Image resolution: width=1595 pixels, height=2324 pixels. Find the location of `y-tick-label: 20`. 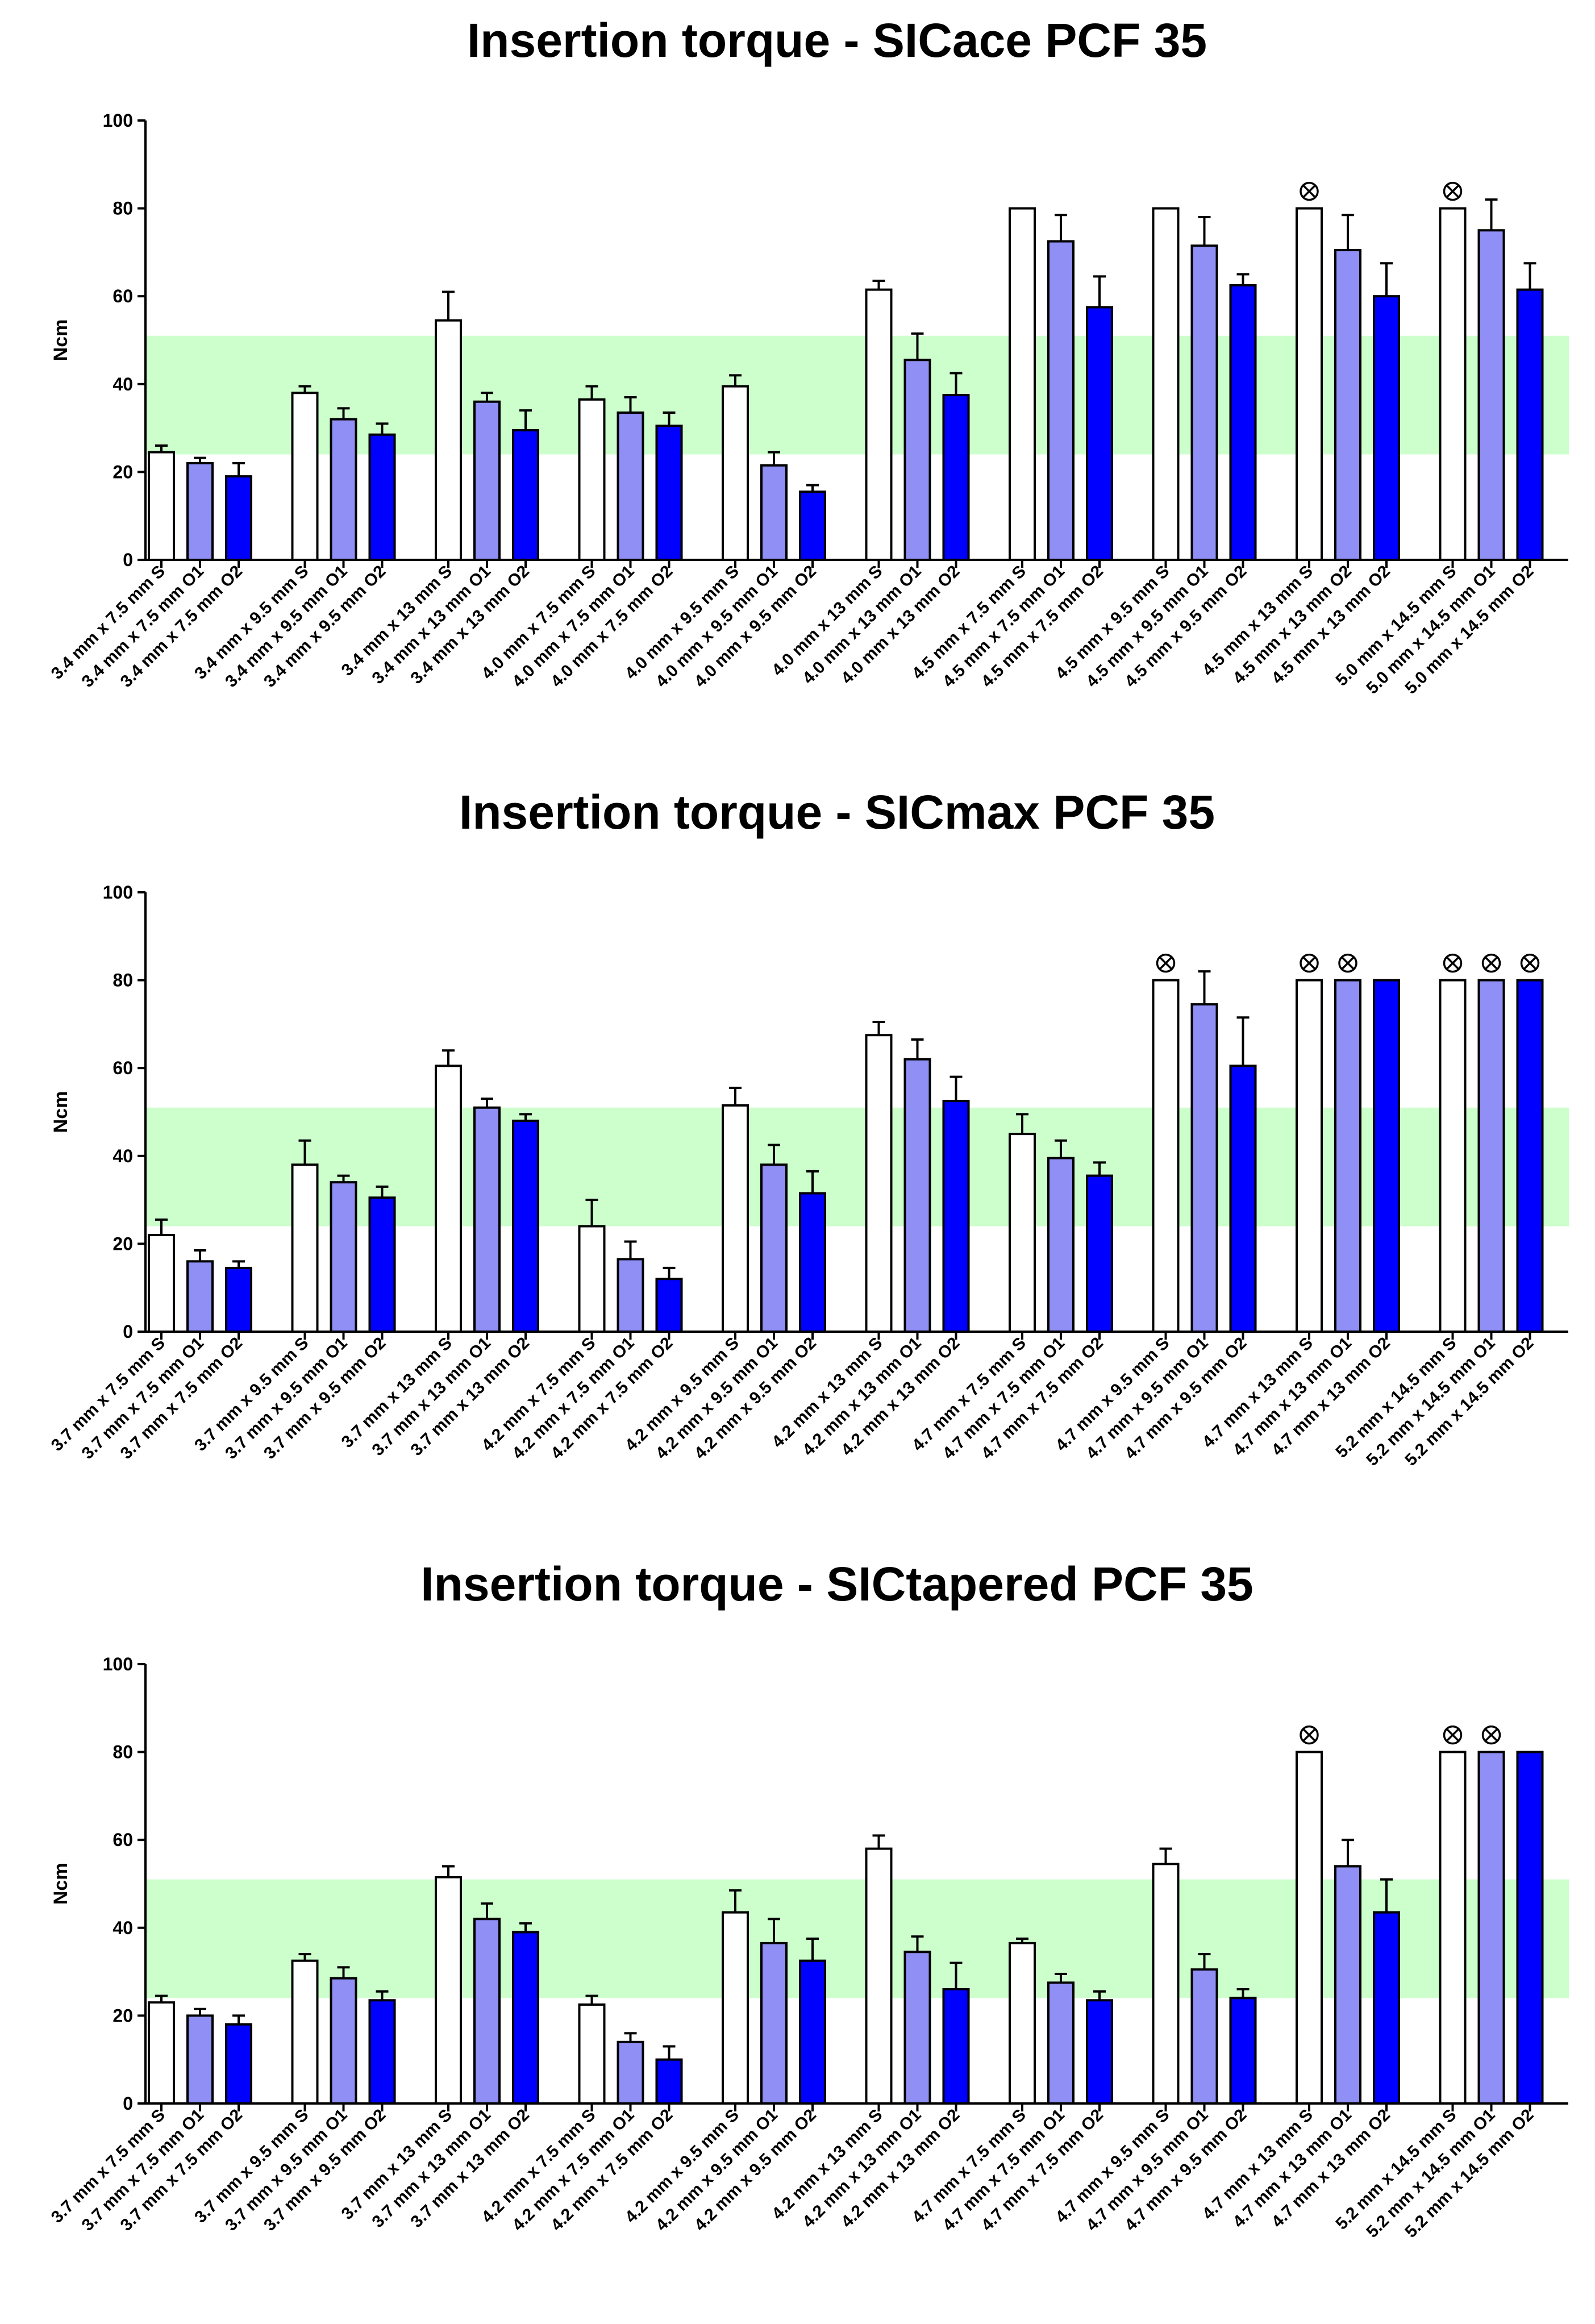

y-tick-label: 20 is located at coordinates (123, 472).